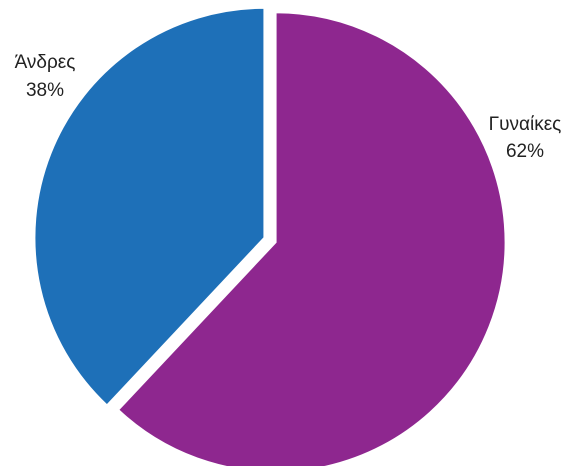 The width and height of the screenshot is (567, 466). Describe the element at coordinates (45, 62) in the screenshot. I see `slice-name-label: Άνδρες` at that location.